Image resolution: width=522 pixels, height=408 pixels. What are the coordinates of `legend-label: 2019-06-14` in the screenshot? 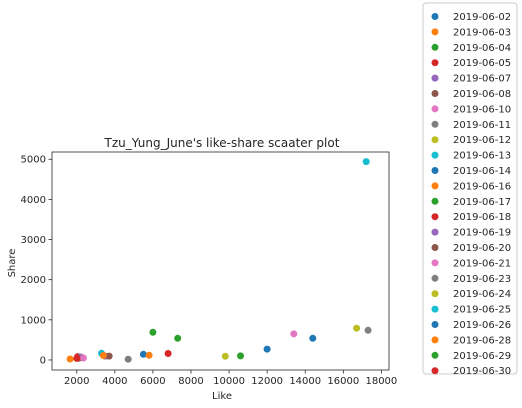 It's located at (482, 171).